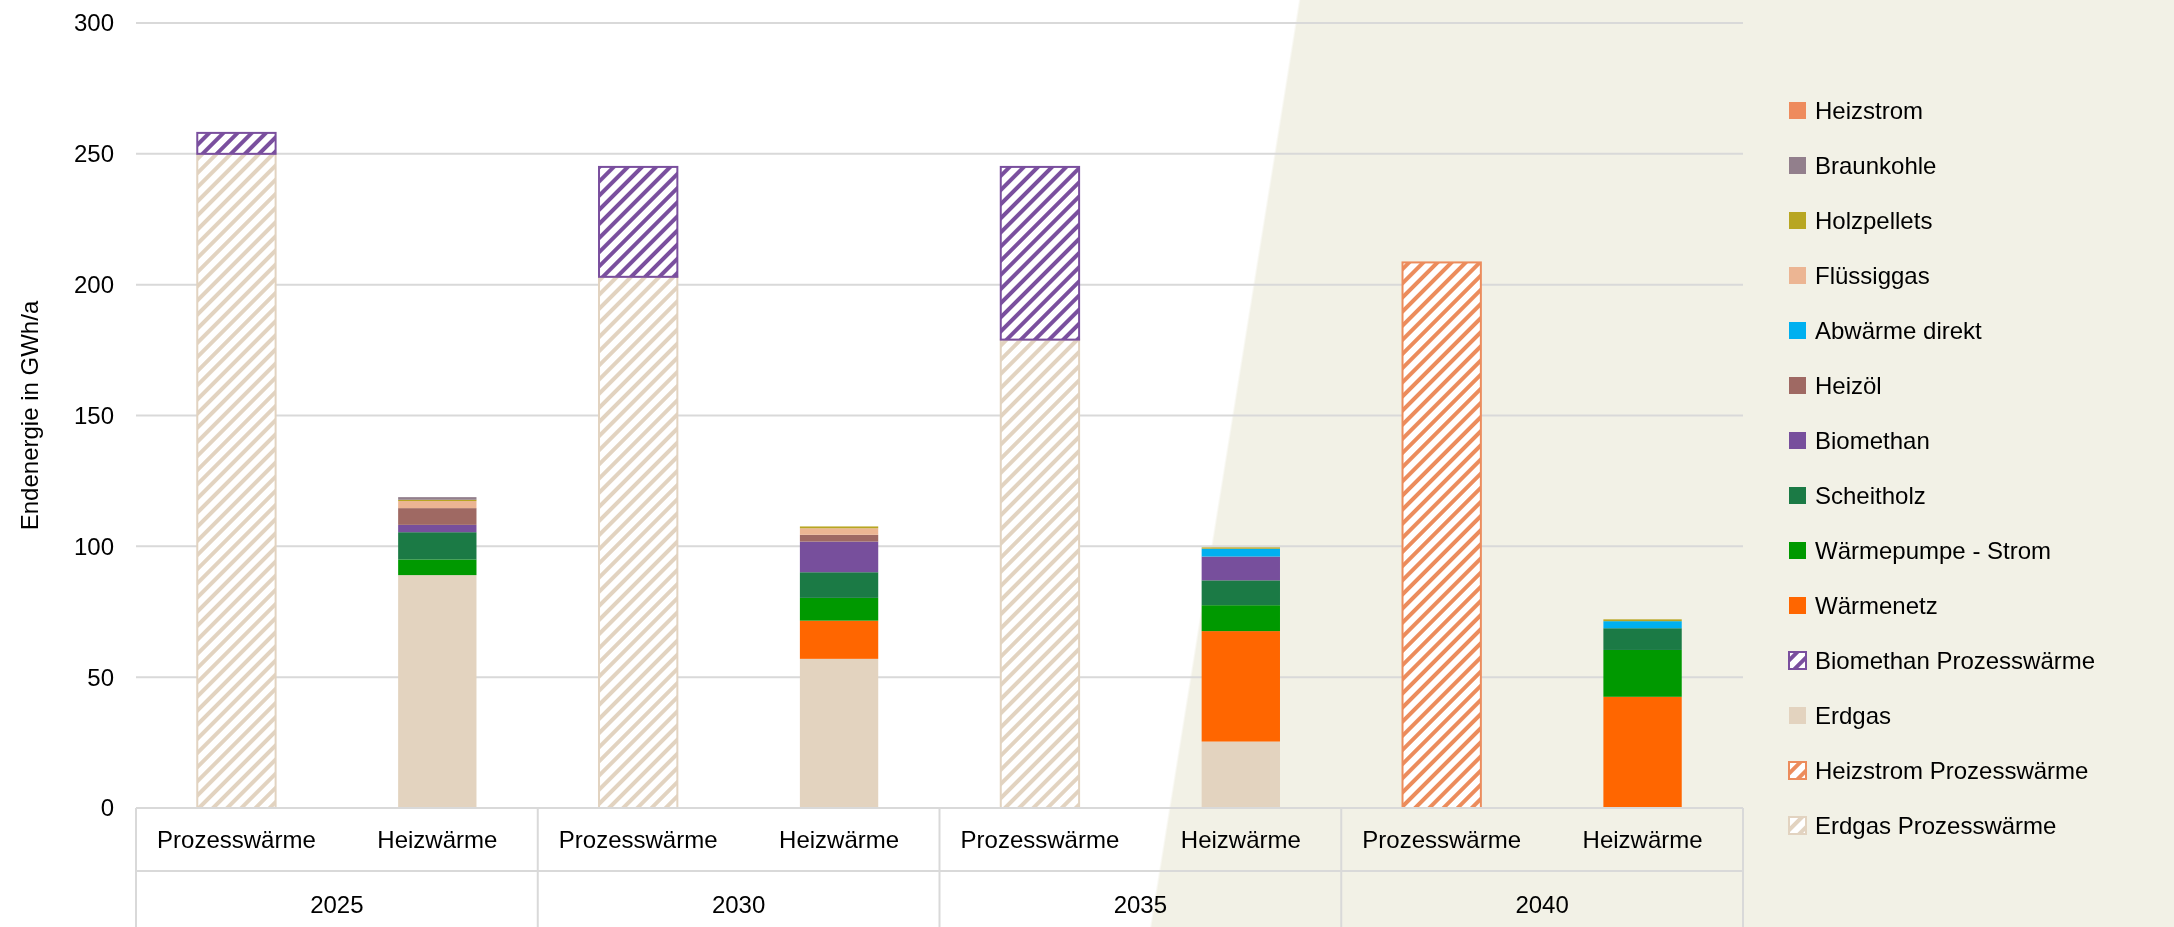  I want to click on y-axis-title: Endenergie in GWh/a, so click(29, 415).